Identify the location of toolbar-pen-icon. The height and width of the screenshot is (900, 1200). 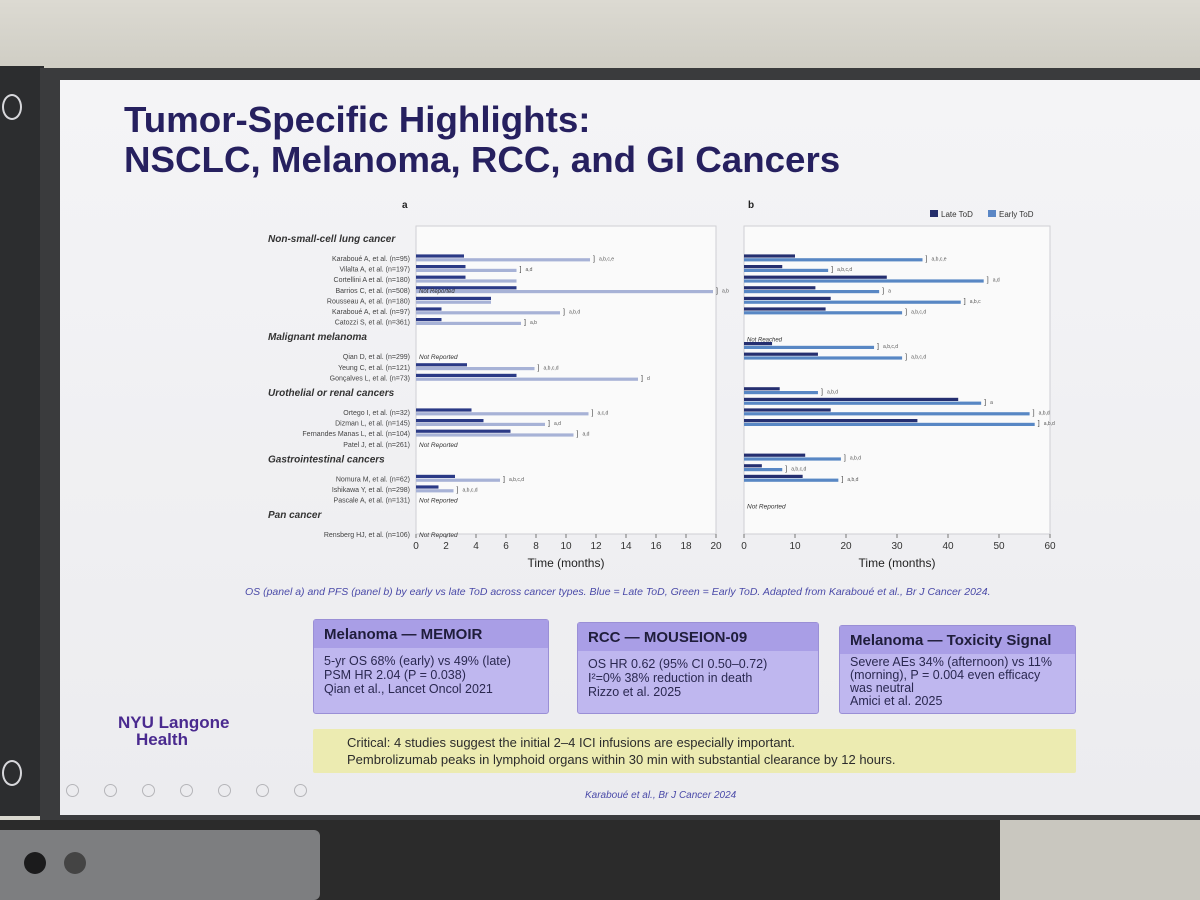
(148, 790).